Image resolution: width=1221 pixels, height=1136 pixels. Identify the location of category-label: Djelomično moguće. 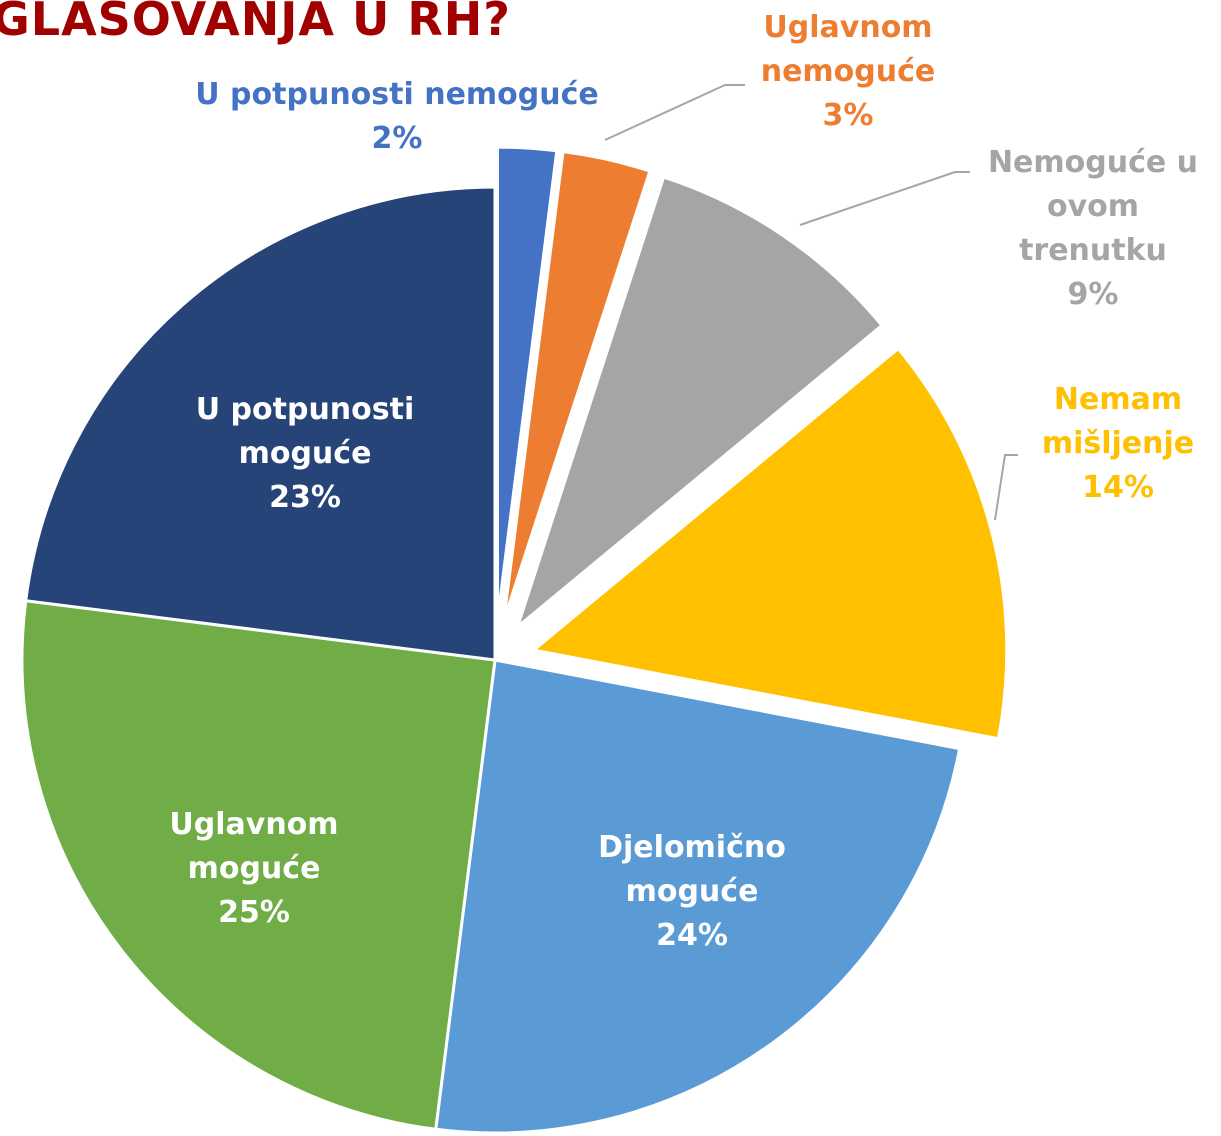
(692, 869).